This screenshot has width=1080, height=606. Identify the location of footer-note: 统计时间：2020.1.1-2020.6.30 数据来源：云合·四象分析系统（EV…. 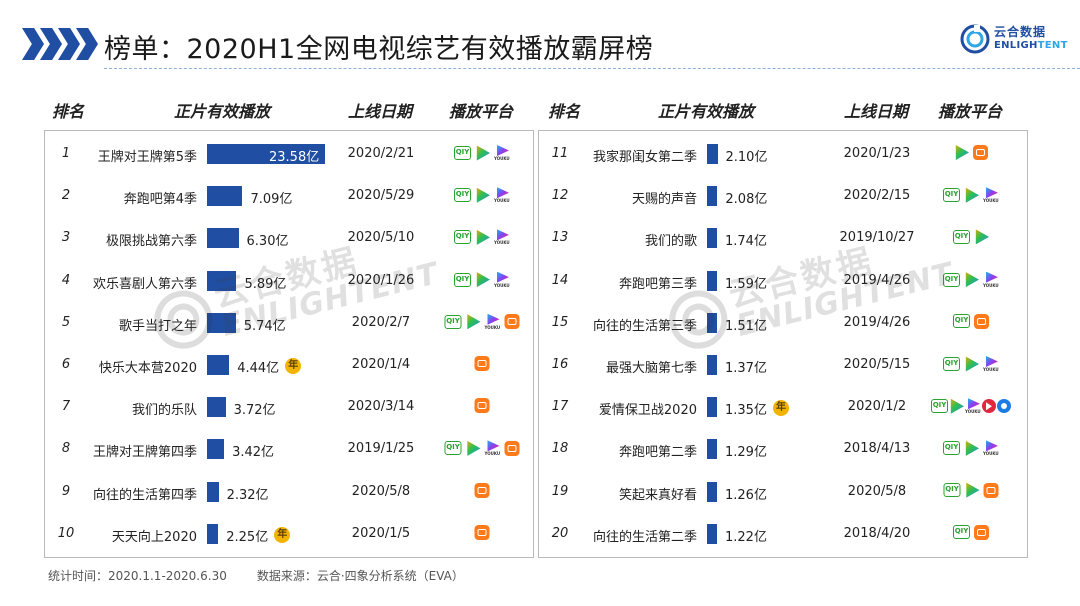
(256, 575).